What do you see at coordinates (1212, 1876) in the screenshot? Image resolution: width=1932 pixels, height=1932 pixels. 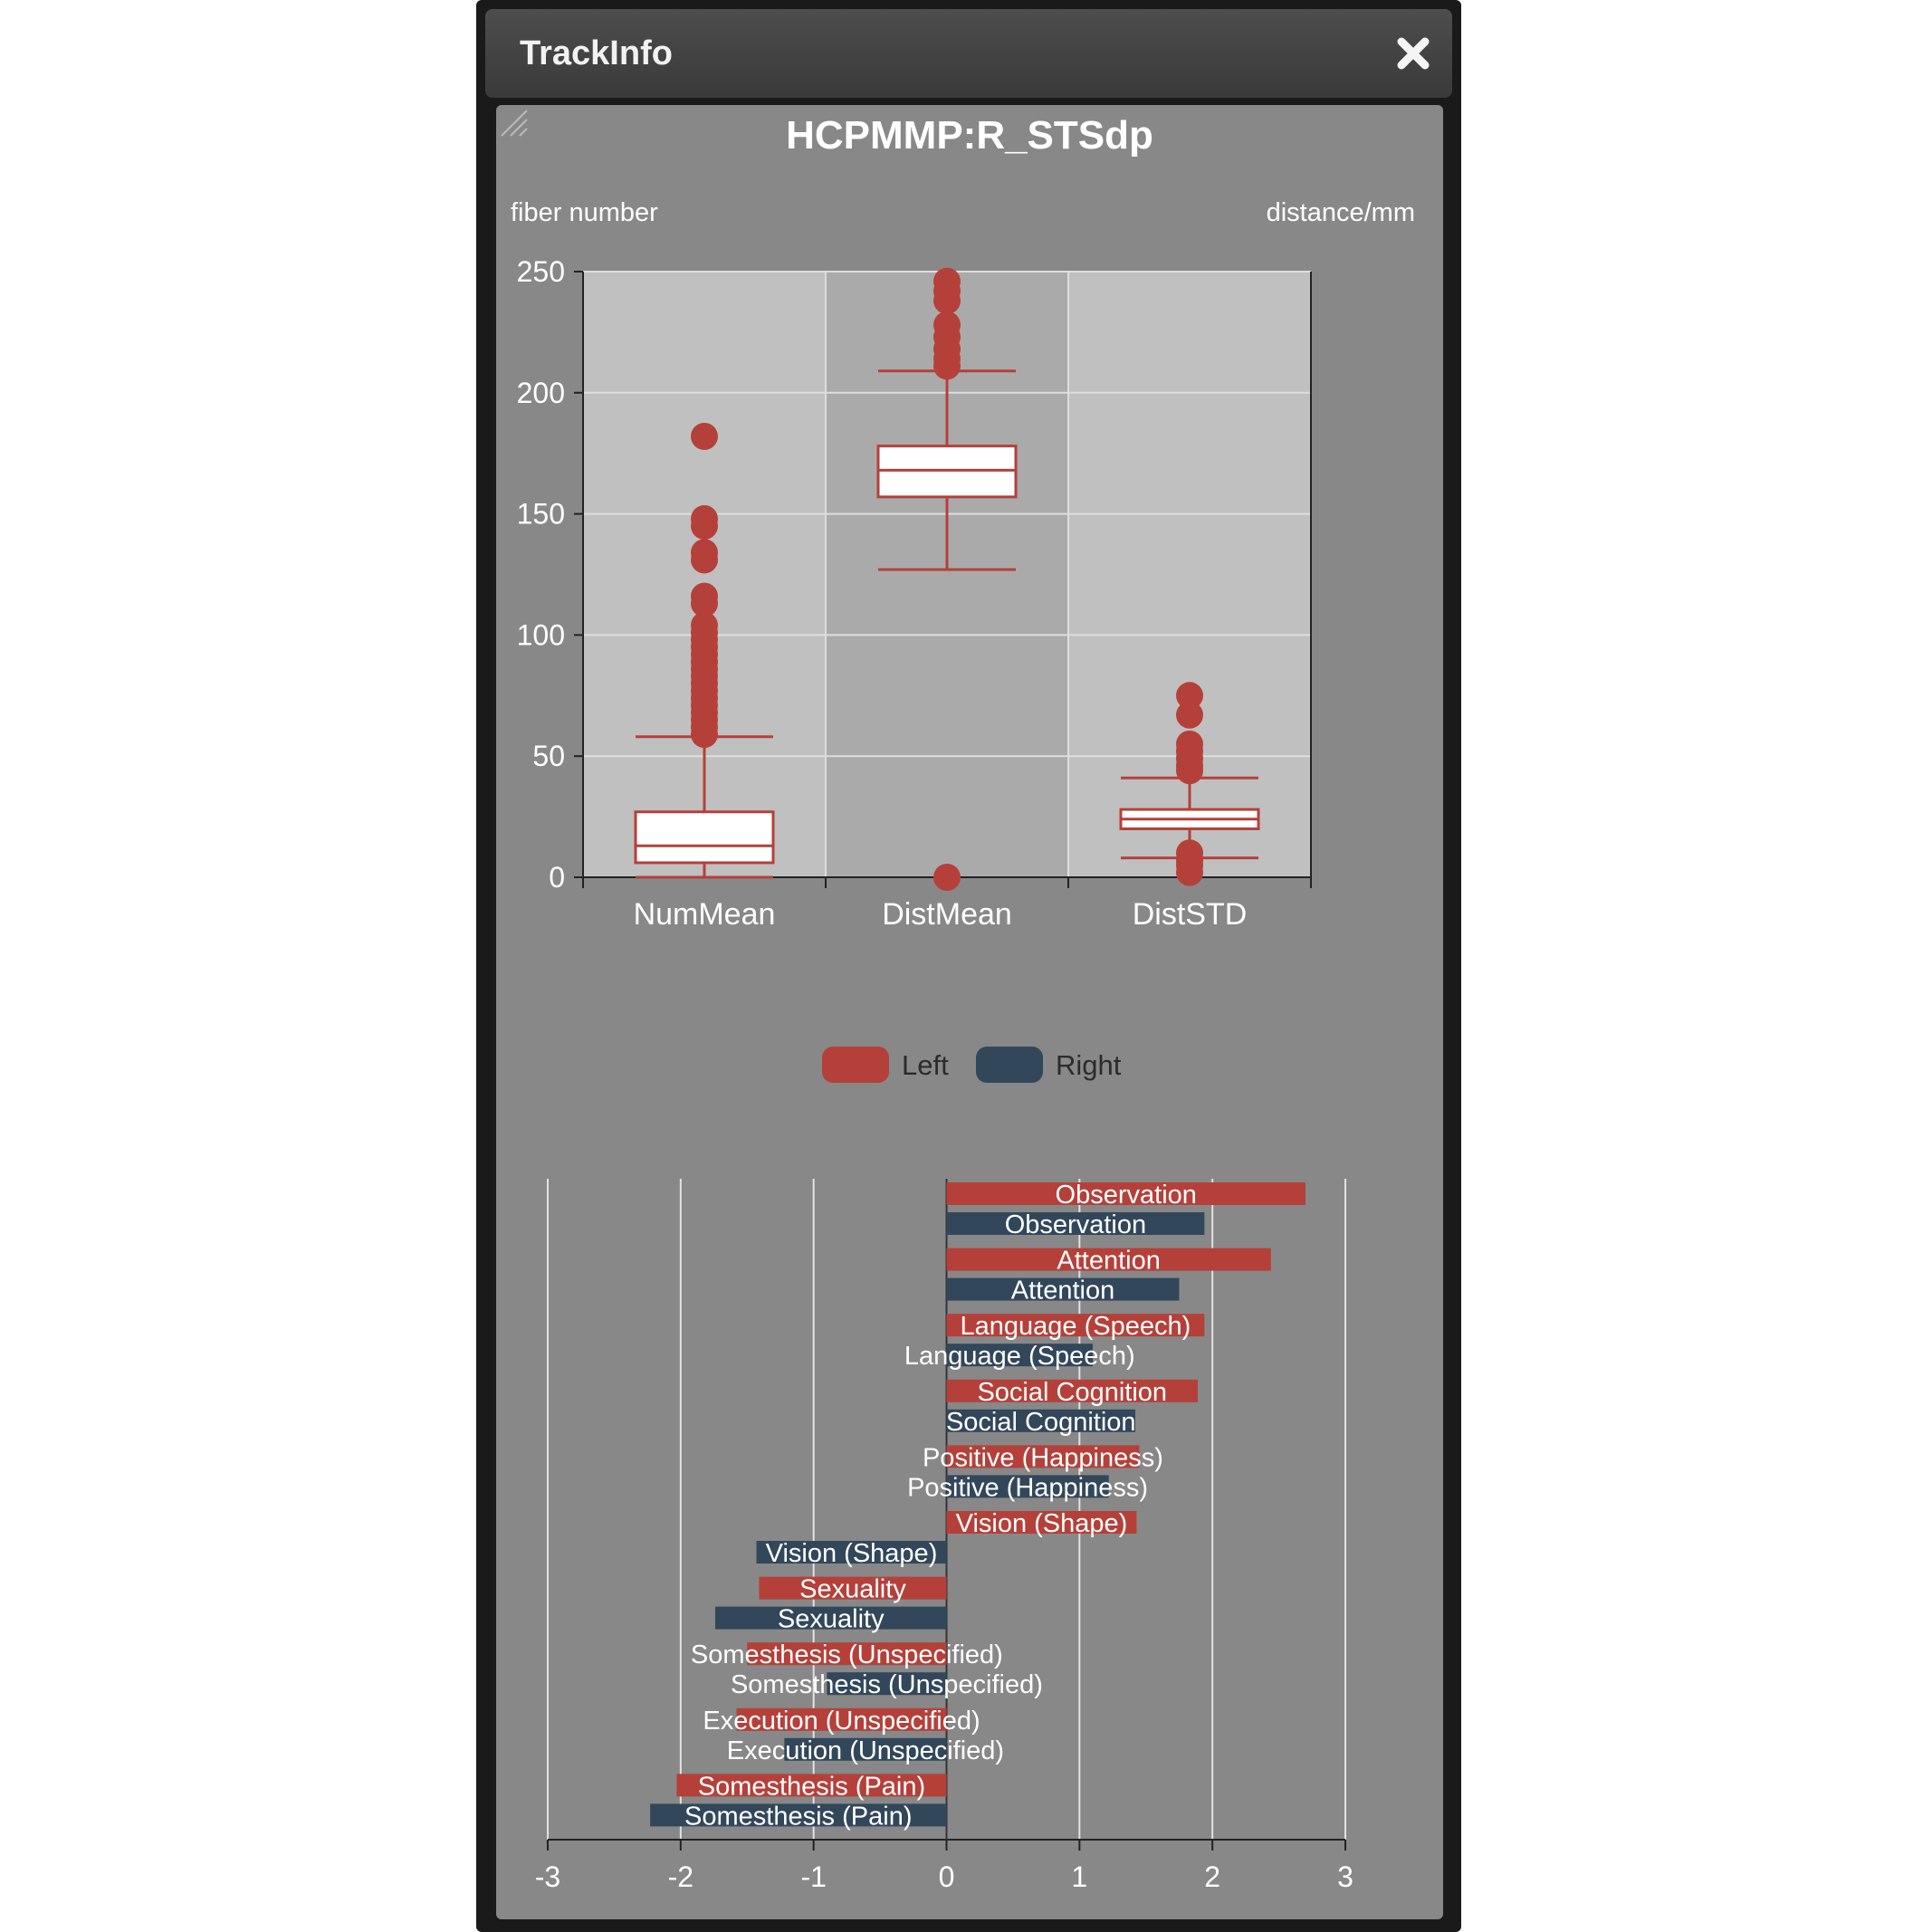 I see `x-tick-label: 2` at bounding box center [1212, 1876].